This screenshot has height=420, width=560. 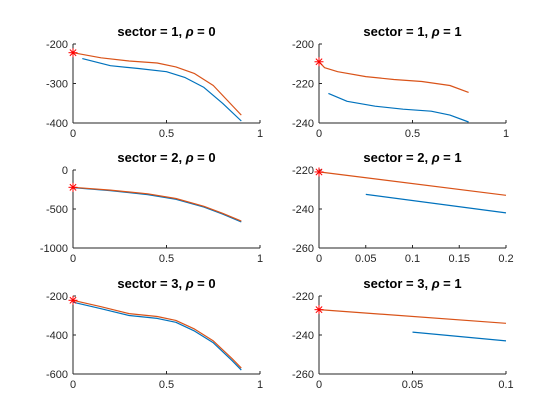 I want to click on subplot-5: sector = 3, ρ = 0 0 0.5 1 -600 -400 -200, so click(x=154, y=333).